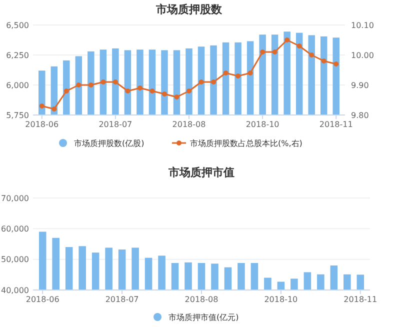  Describe the element at coordinates (15, 259) in the screenshot. I see `y-tick-label: 50,000` at that location.